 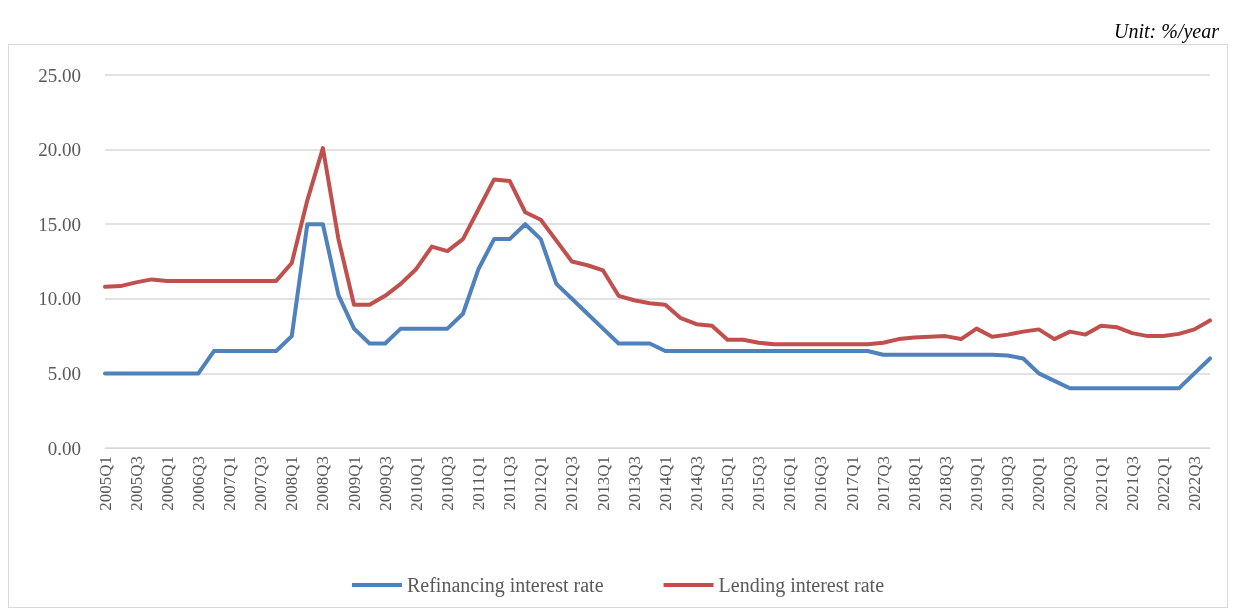 I want to click on x-tick-label: 2014Q3, so click(x=696, y=483).